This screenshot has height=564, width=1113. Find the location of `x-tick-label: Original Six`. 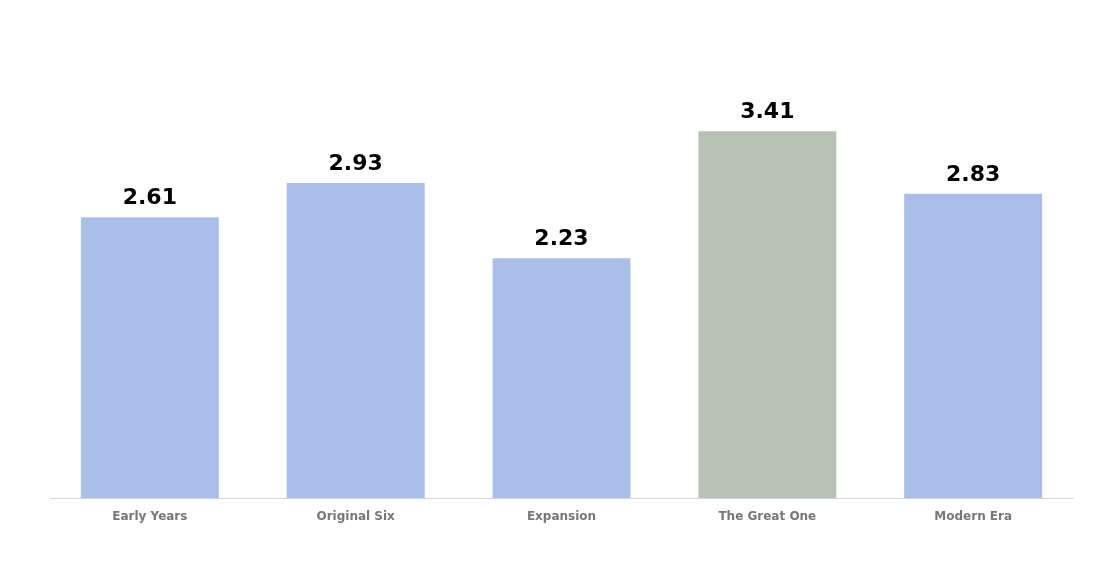

x-tick-label: Original Six is located at coordinates (356, 515).